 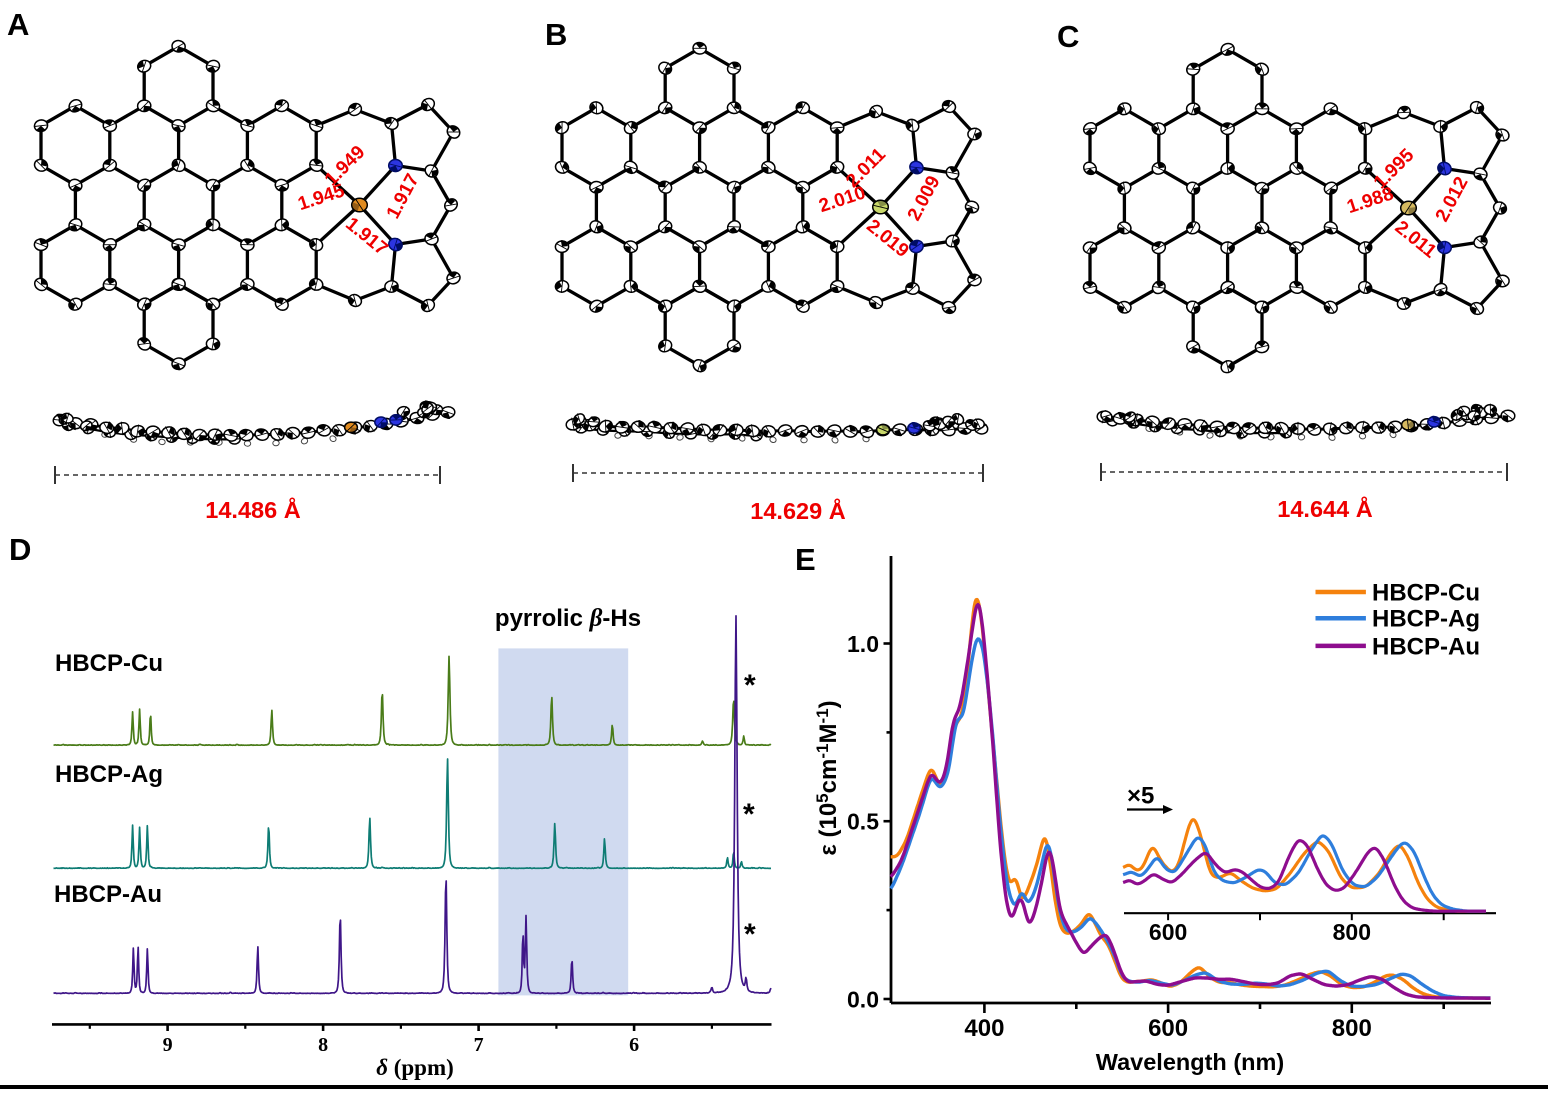 What do you see at coordinates (1140, 796) in the screenshot?
I see `svg-text: ×5` at bounding box center [1140, 796].